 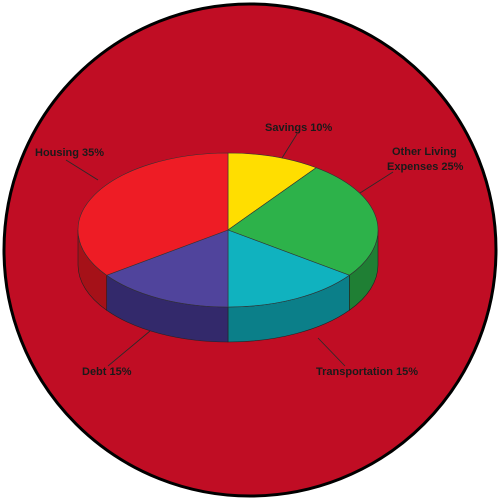 What do you see at coordinates (298, 128) in the screenshot?
I see `label-savings: Savings 10%` at bounding box center [298, 128].